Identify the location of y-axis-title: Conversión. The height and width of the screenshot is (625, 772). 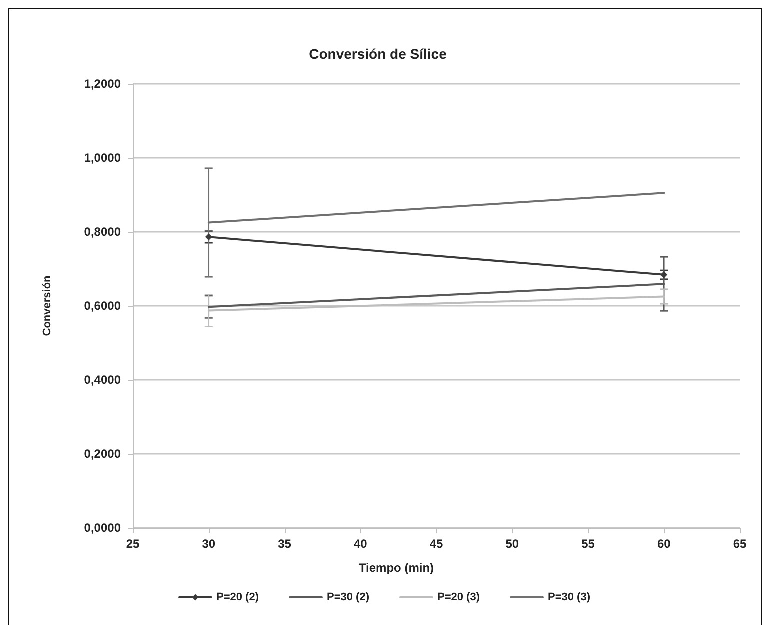
(48, 305).